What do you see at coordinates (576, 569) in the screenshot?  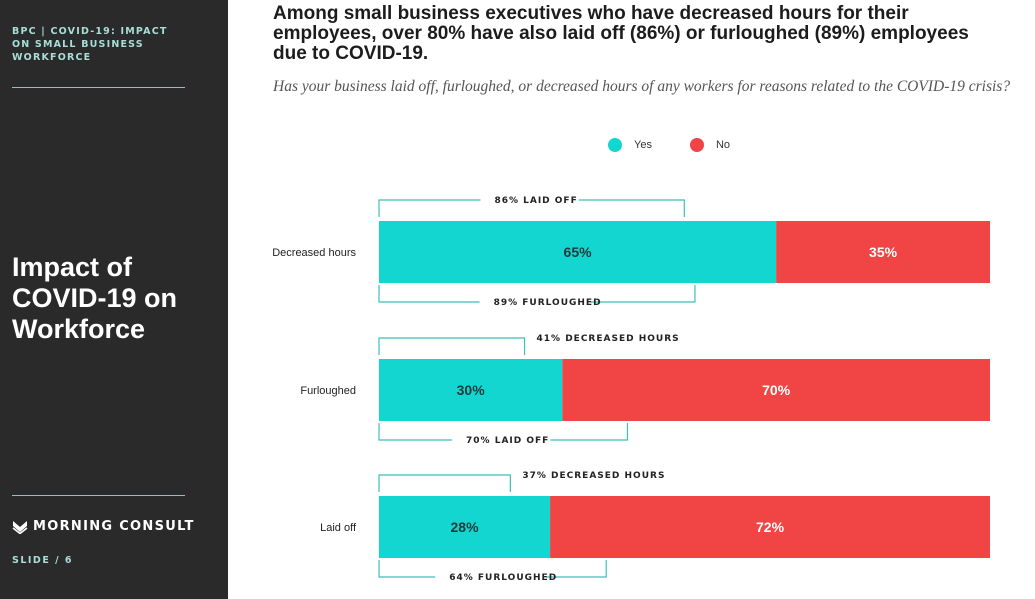 I see `bracket-laid-off-below-right` at bounding box center [576, 569].